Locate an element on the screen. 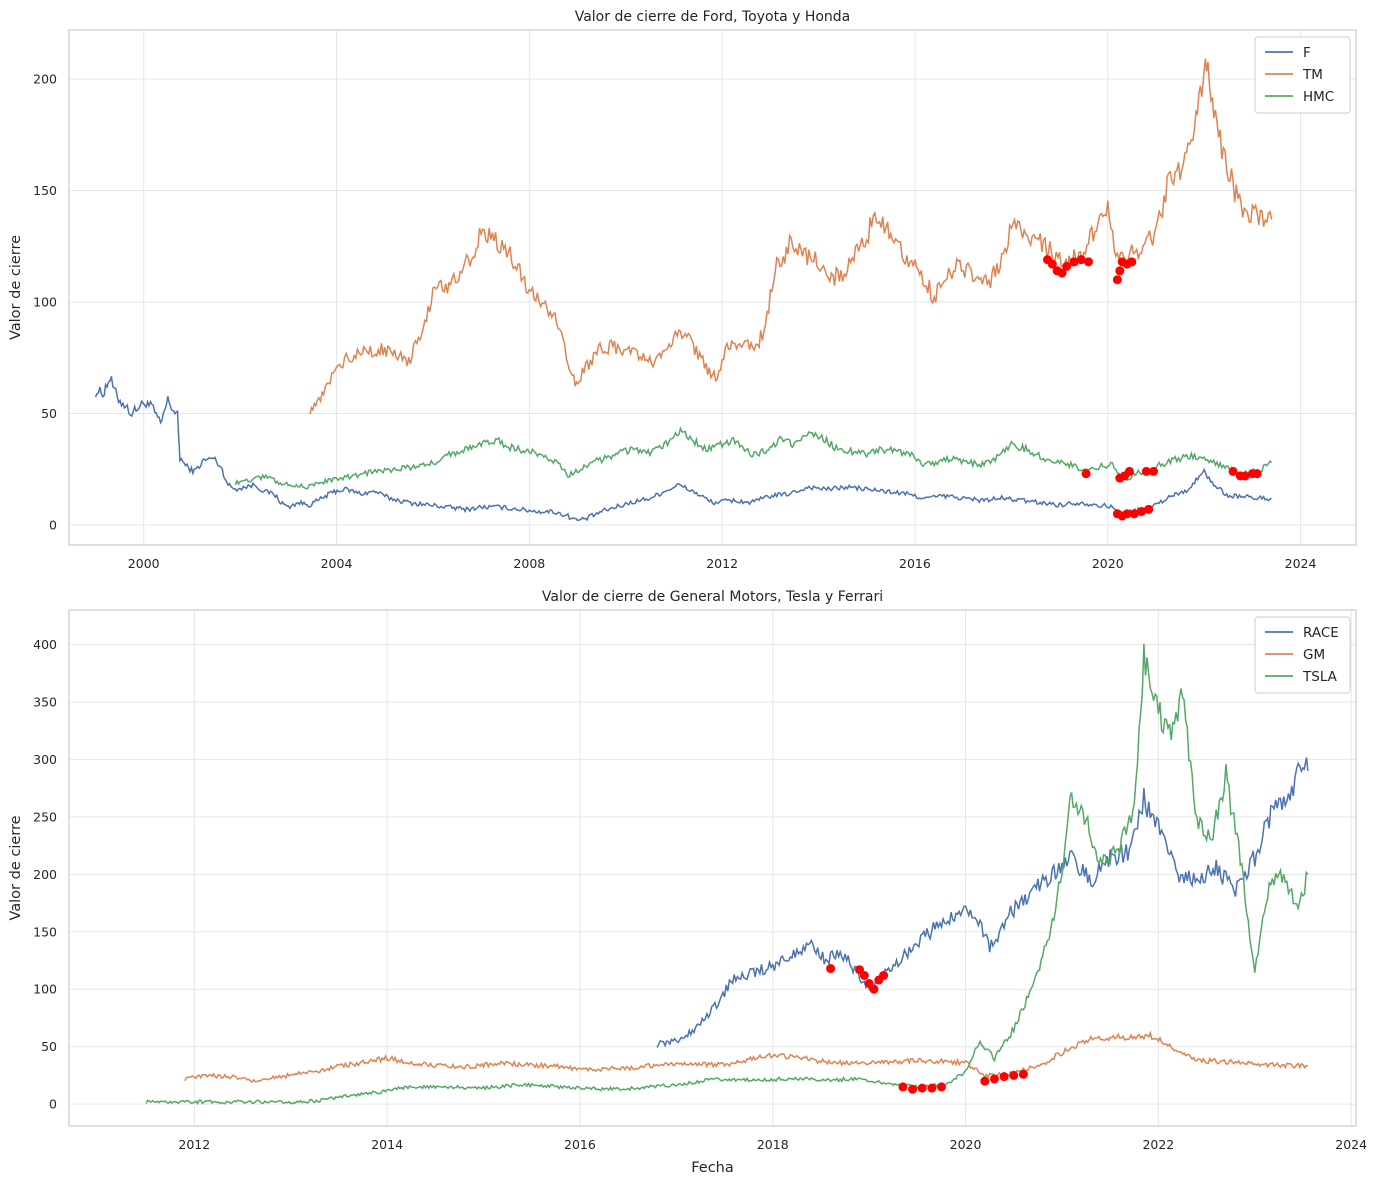 The height and width of the screenshot is (1184, 1383). x-tick-label: 2022 is located at coordinates (1158, 1144).